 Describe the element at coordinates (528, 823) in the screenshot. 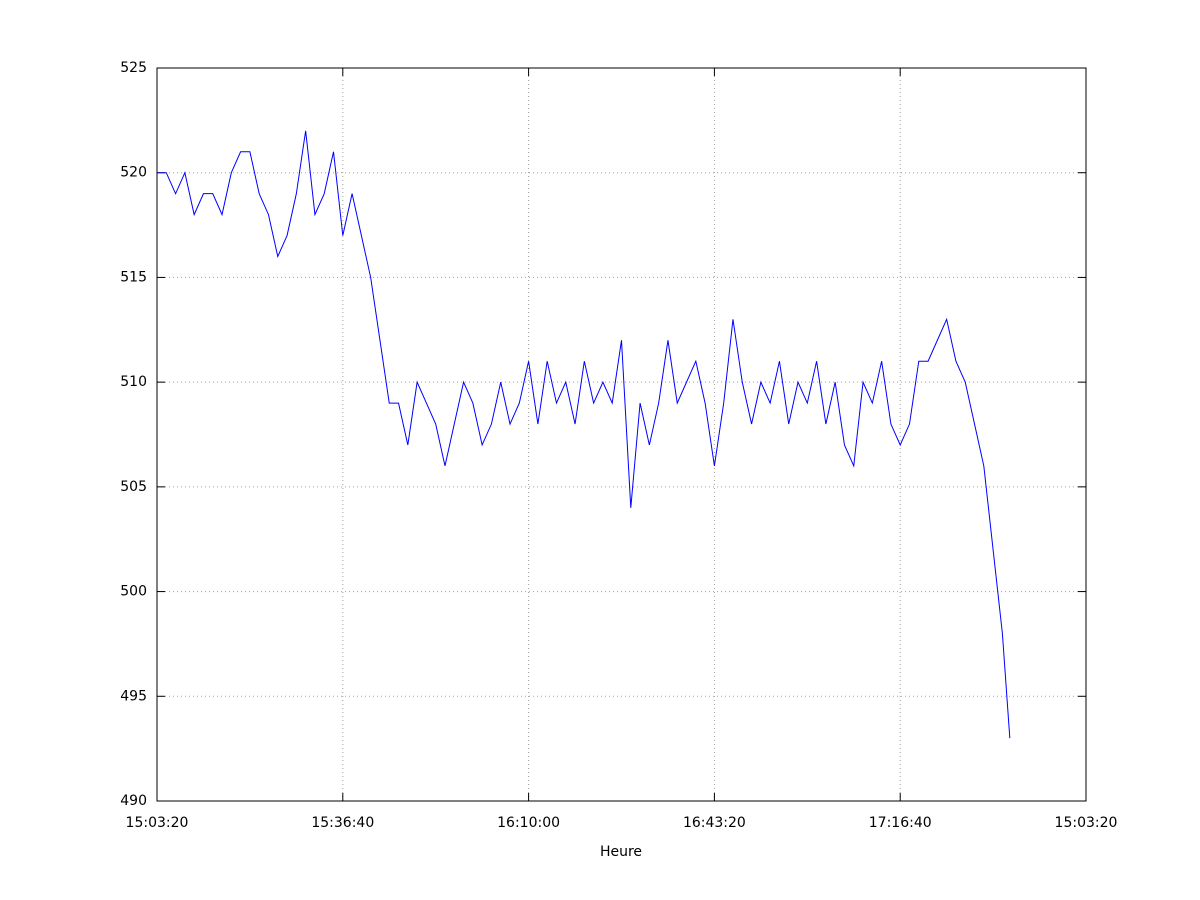

I see `x-tick-label: 16:10:00` at that location.